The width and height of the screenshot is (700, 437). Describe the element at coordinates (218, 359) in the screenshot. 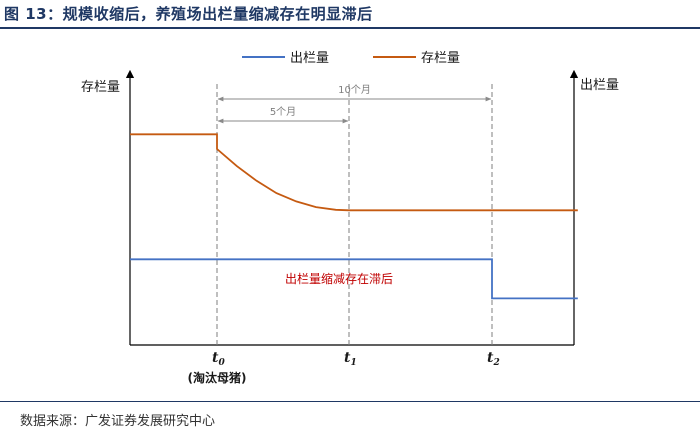

I see `tick-label-t0: t0` at that location.